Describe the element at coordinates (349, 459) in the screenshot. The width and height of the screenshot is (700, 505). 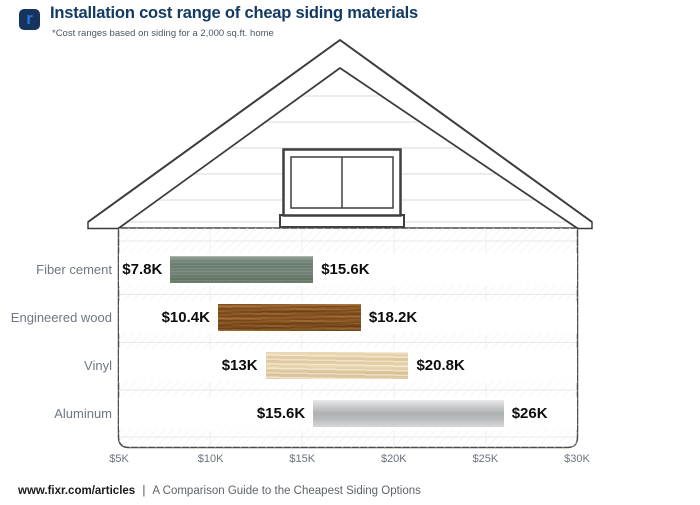
I see `x-axis: $5K $10K $15K $20K $25K $30K` at that location.